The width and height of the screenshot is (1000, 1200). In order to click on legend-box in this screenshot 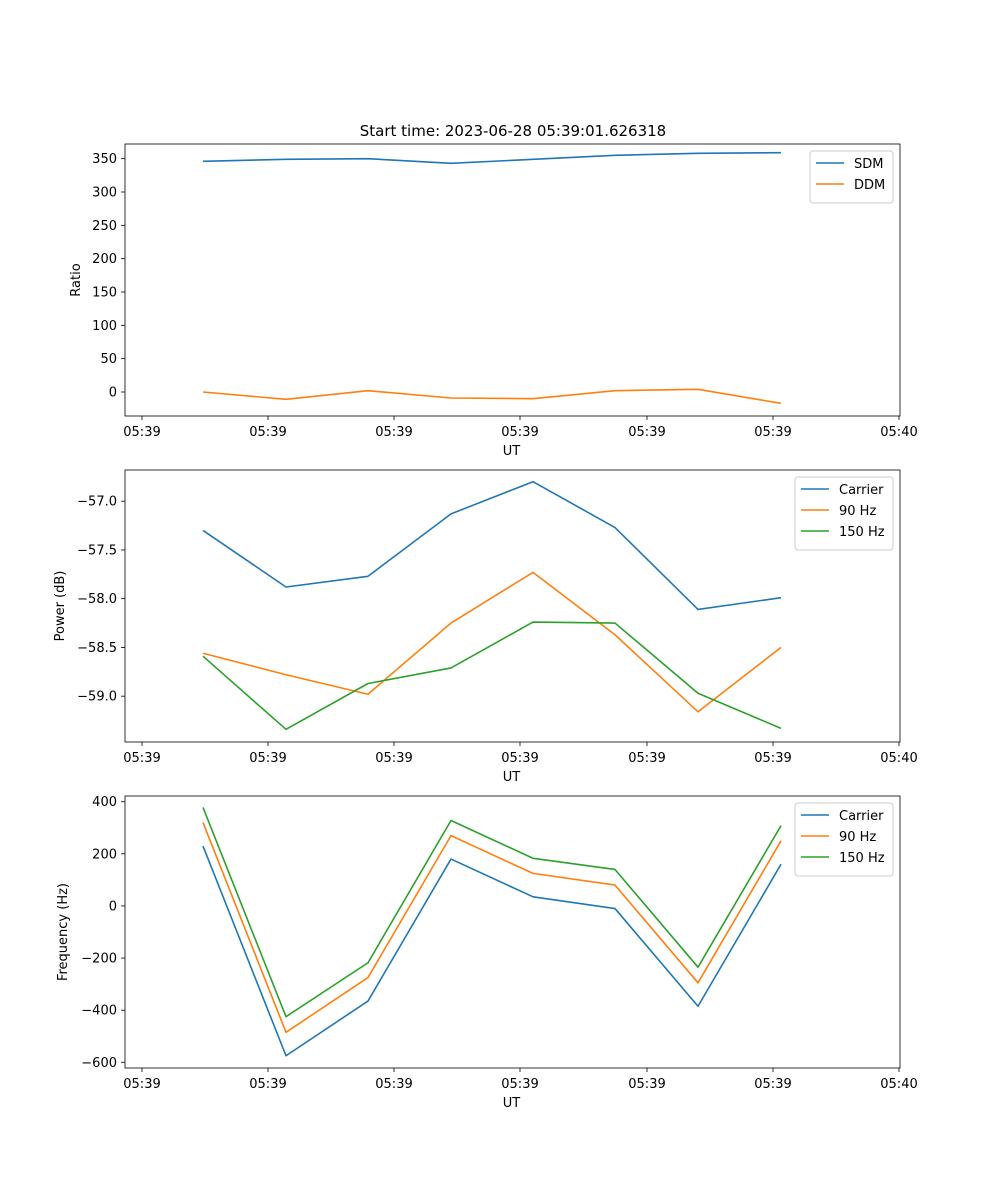, I will do `click(851, 177)`.